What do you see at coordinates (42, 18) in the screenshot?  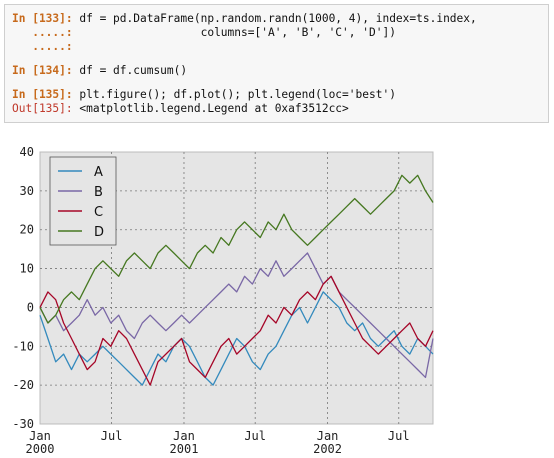 I see `input-prompt: In [133]:` at bounding box center [42, 18].